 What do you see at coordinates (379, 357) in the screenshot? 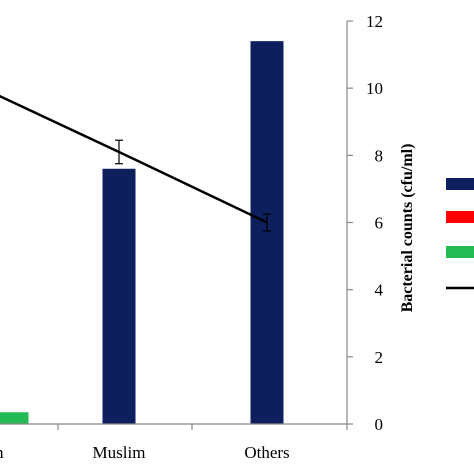
I see `y2-tick-label: 2` at bounding box center [379, 357].